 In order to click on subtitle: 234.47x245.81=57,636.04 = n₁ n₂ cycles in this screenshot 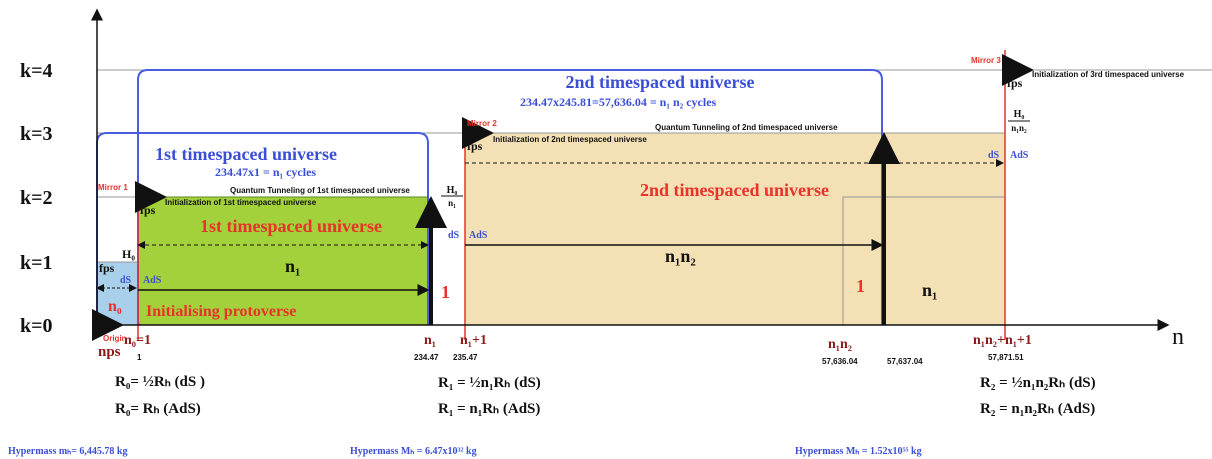, I will do `click(618, 102)`.